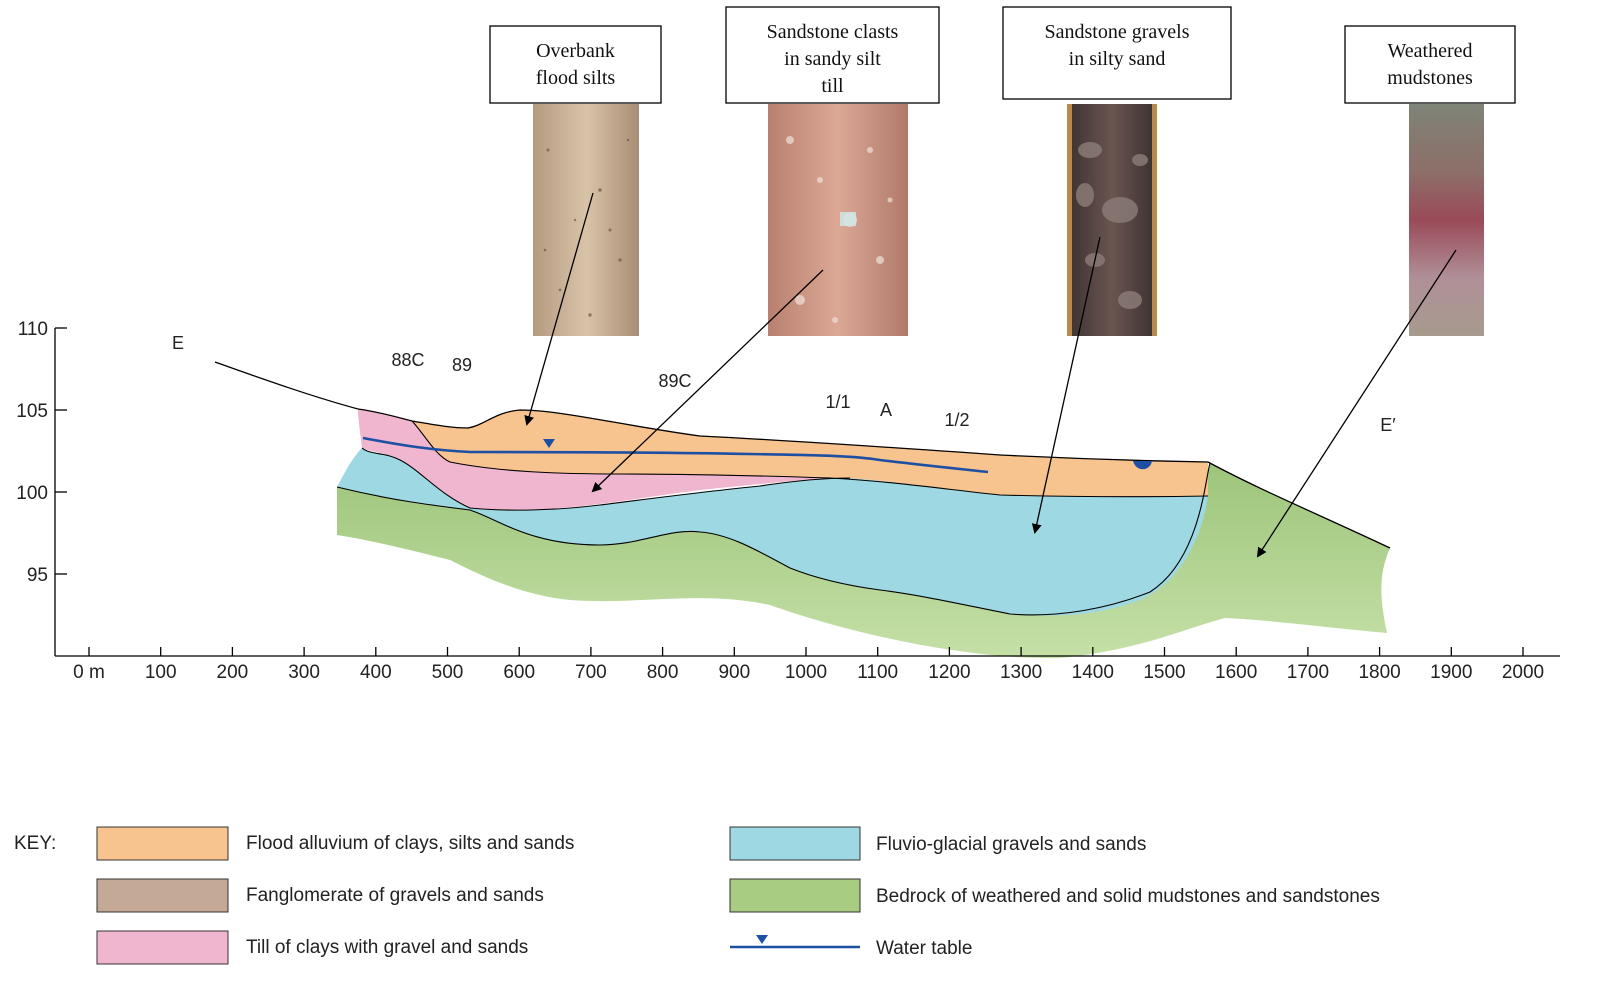 Image resolution: width=1597 pixels, height=982 pixels. What do you see at coordinates (1451, 672) in the screenshot?
I see `x-label-1900: 1900` at bounding box center [1451, 672].